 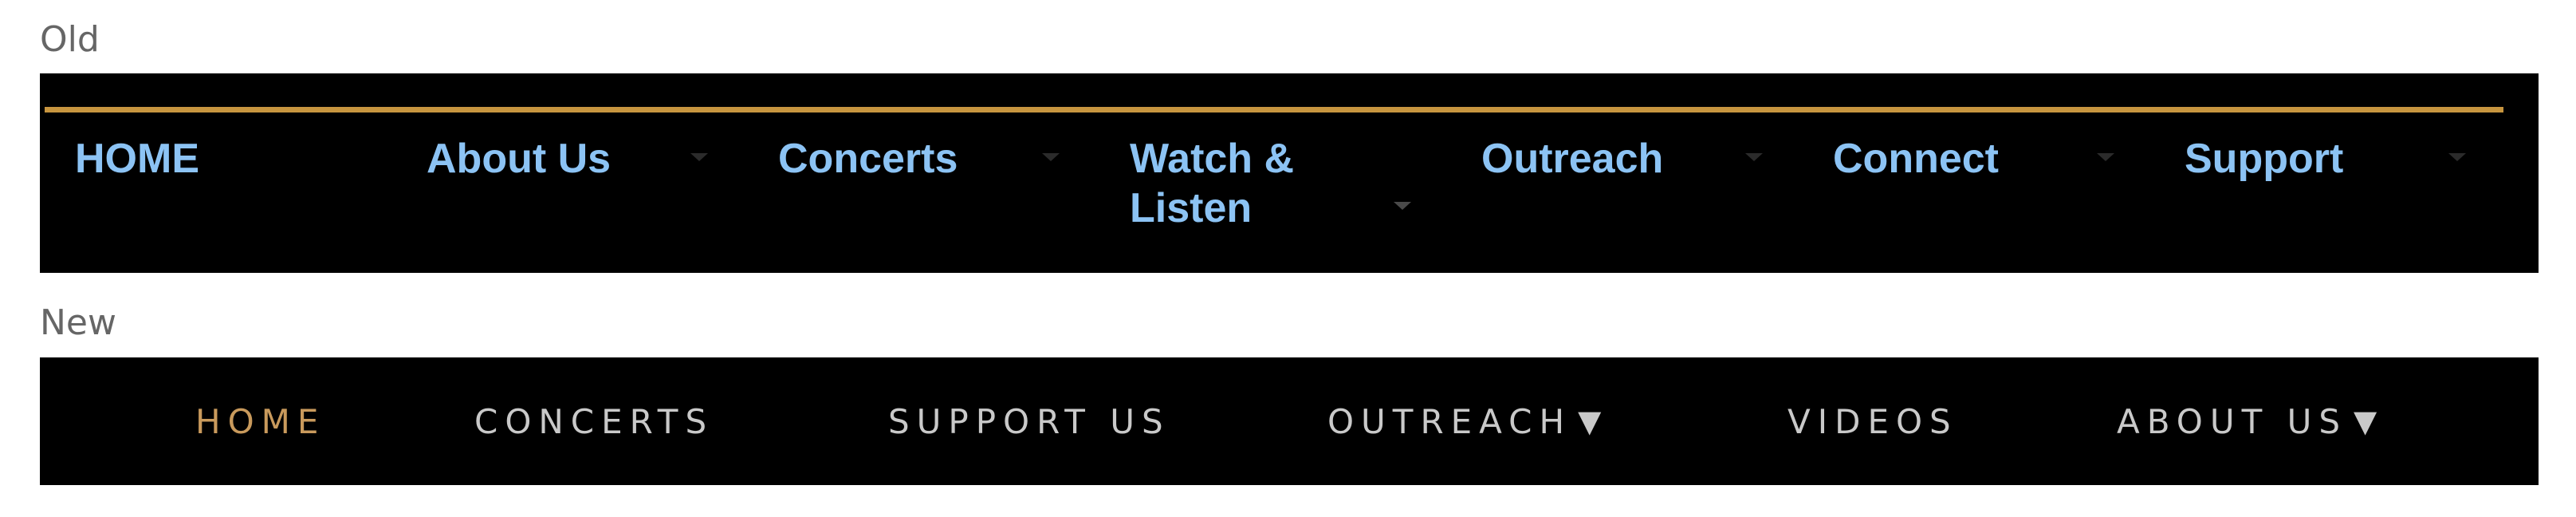 What do you see at coordinates (70, 39) in the screenshot?
I see `old-section-label: Old` at bounding box center [70, 39].